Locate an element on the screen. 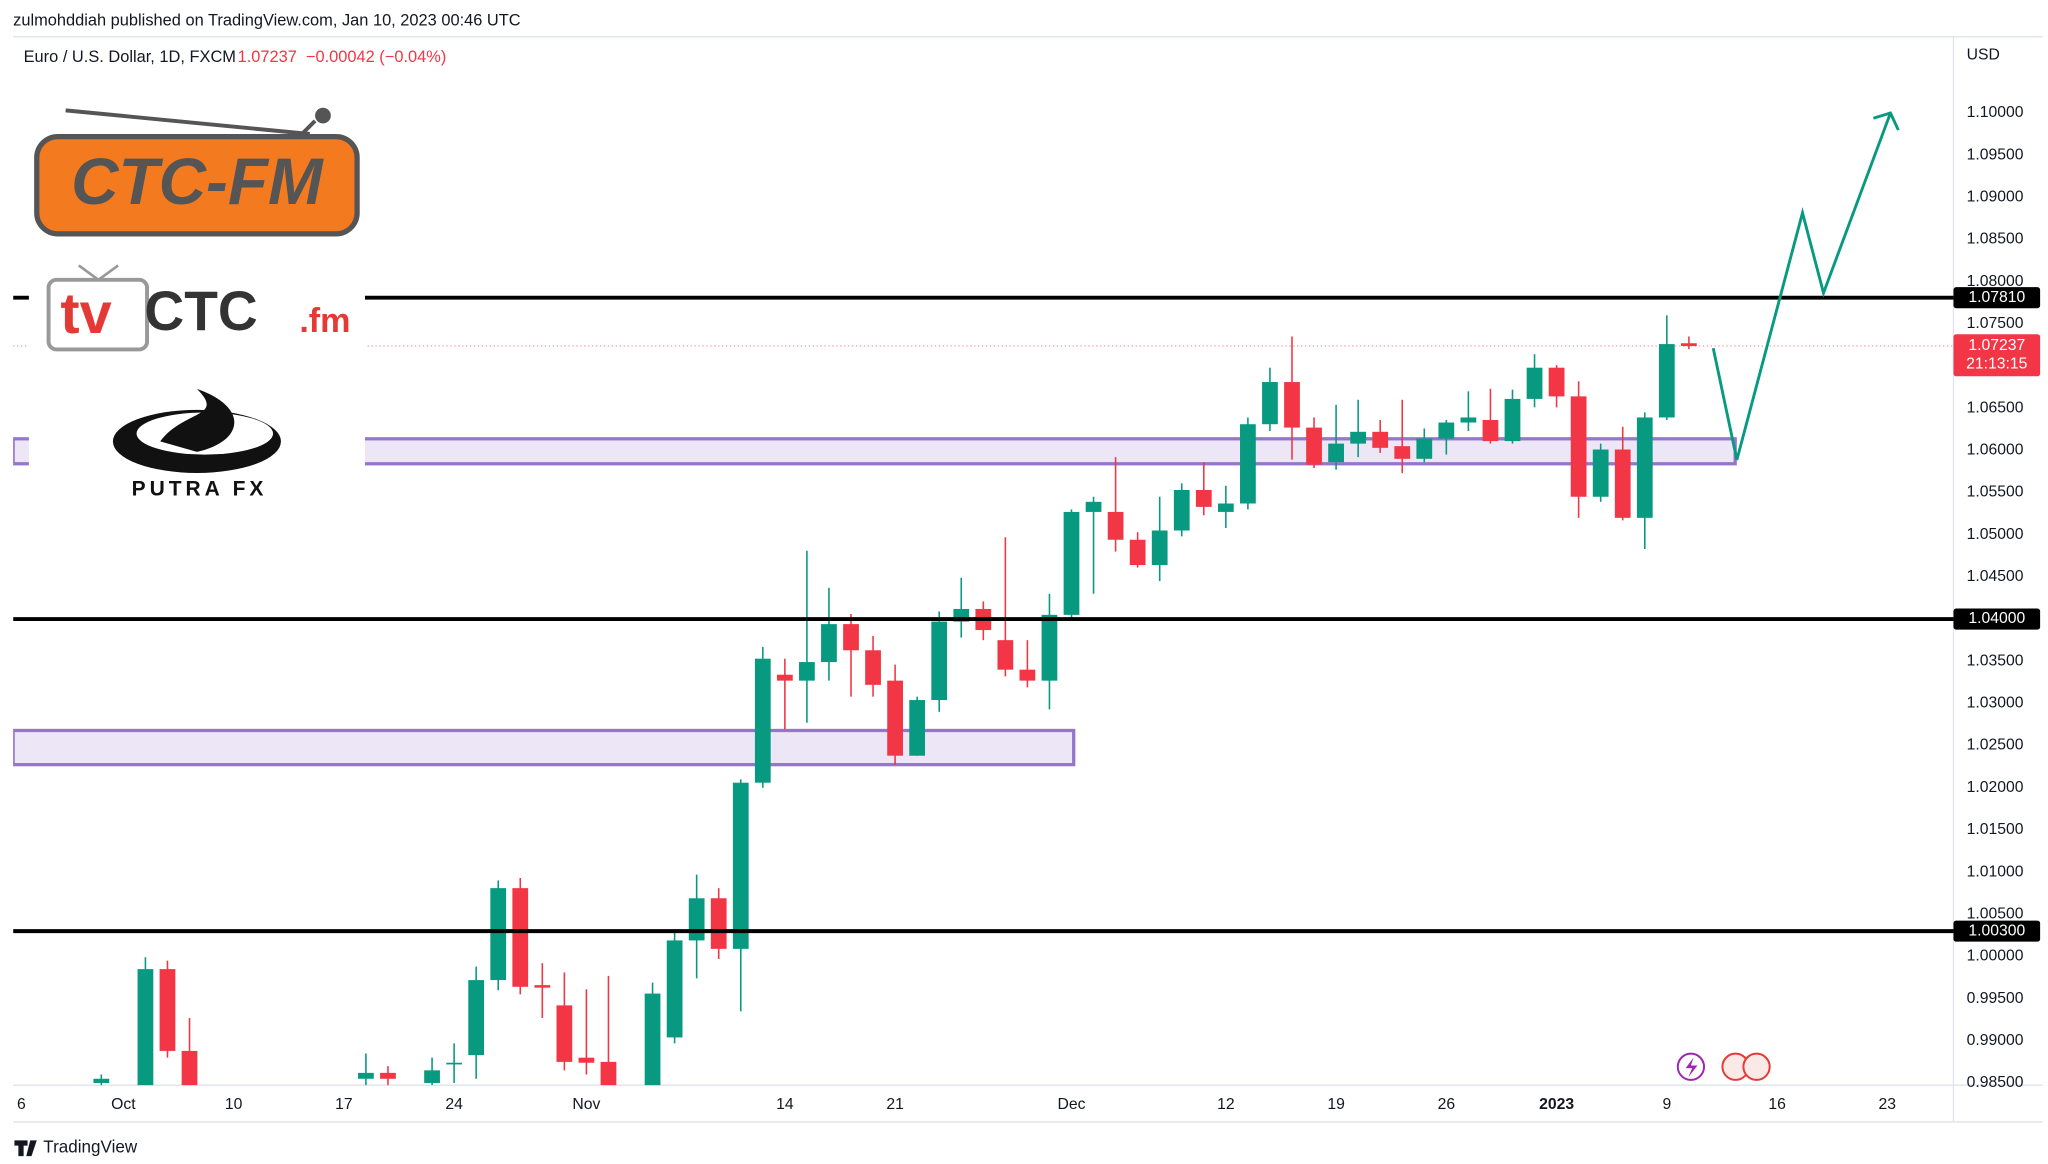 Image resolution: width=2048 pixels, height=1164 pixels. y-tick-label: 1.05000 is located at coordinates (1995, 534).